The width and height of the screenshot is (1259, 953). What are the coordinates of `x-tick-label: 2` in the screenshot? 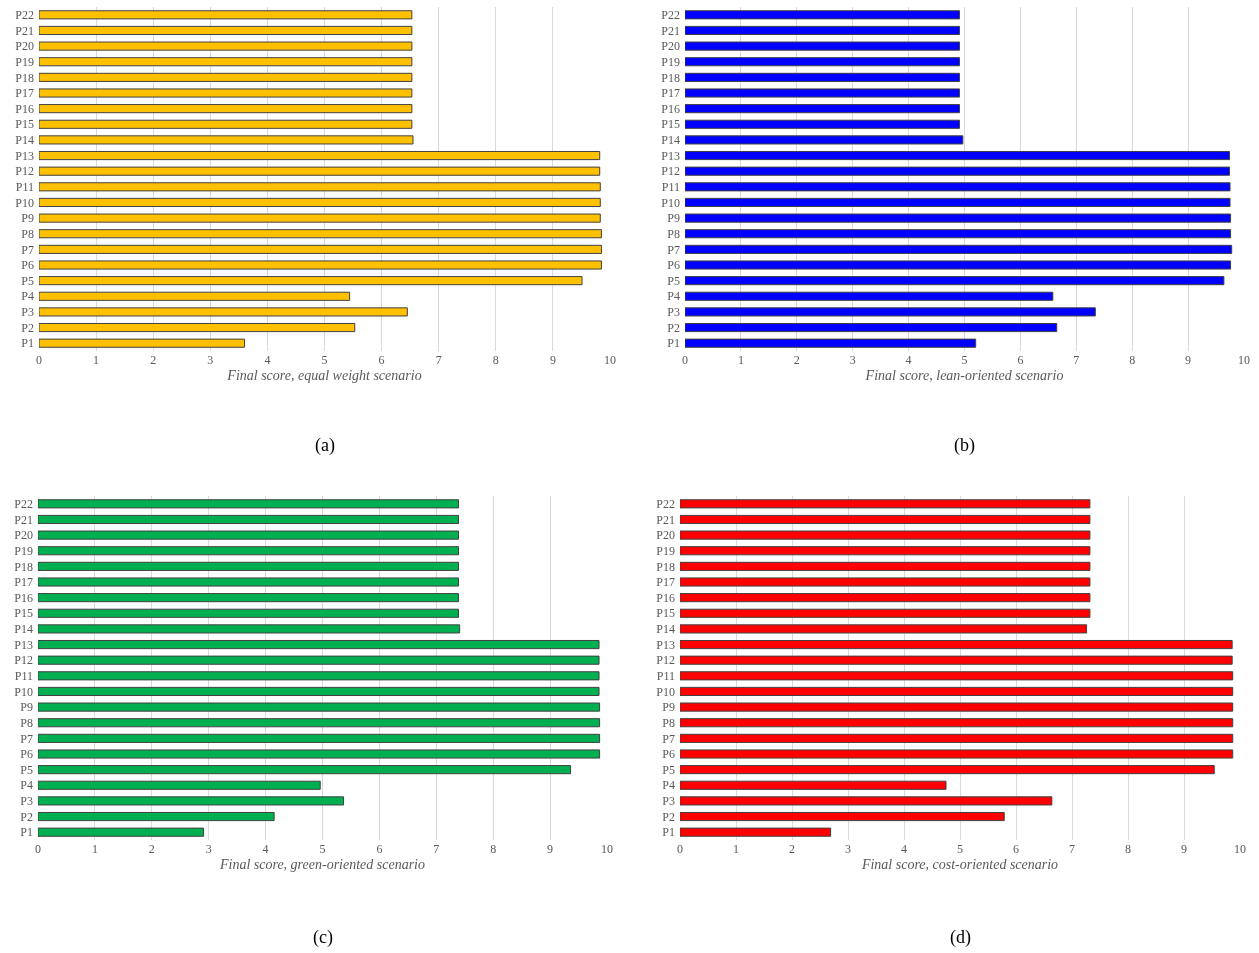 It's located at (792, 849).